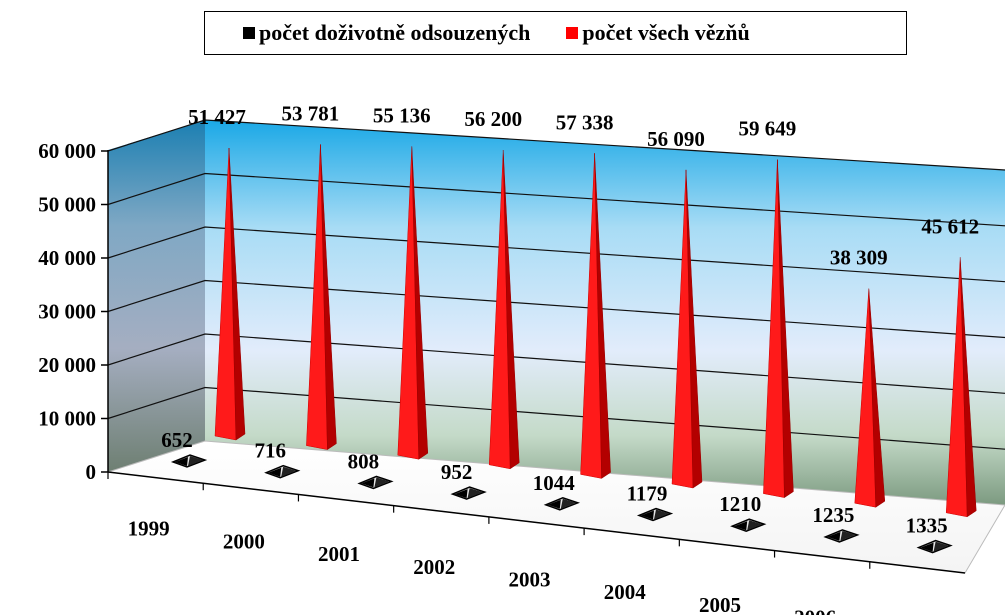  I want to click on x-tick-label: 2004, so click(625, 592).